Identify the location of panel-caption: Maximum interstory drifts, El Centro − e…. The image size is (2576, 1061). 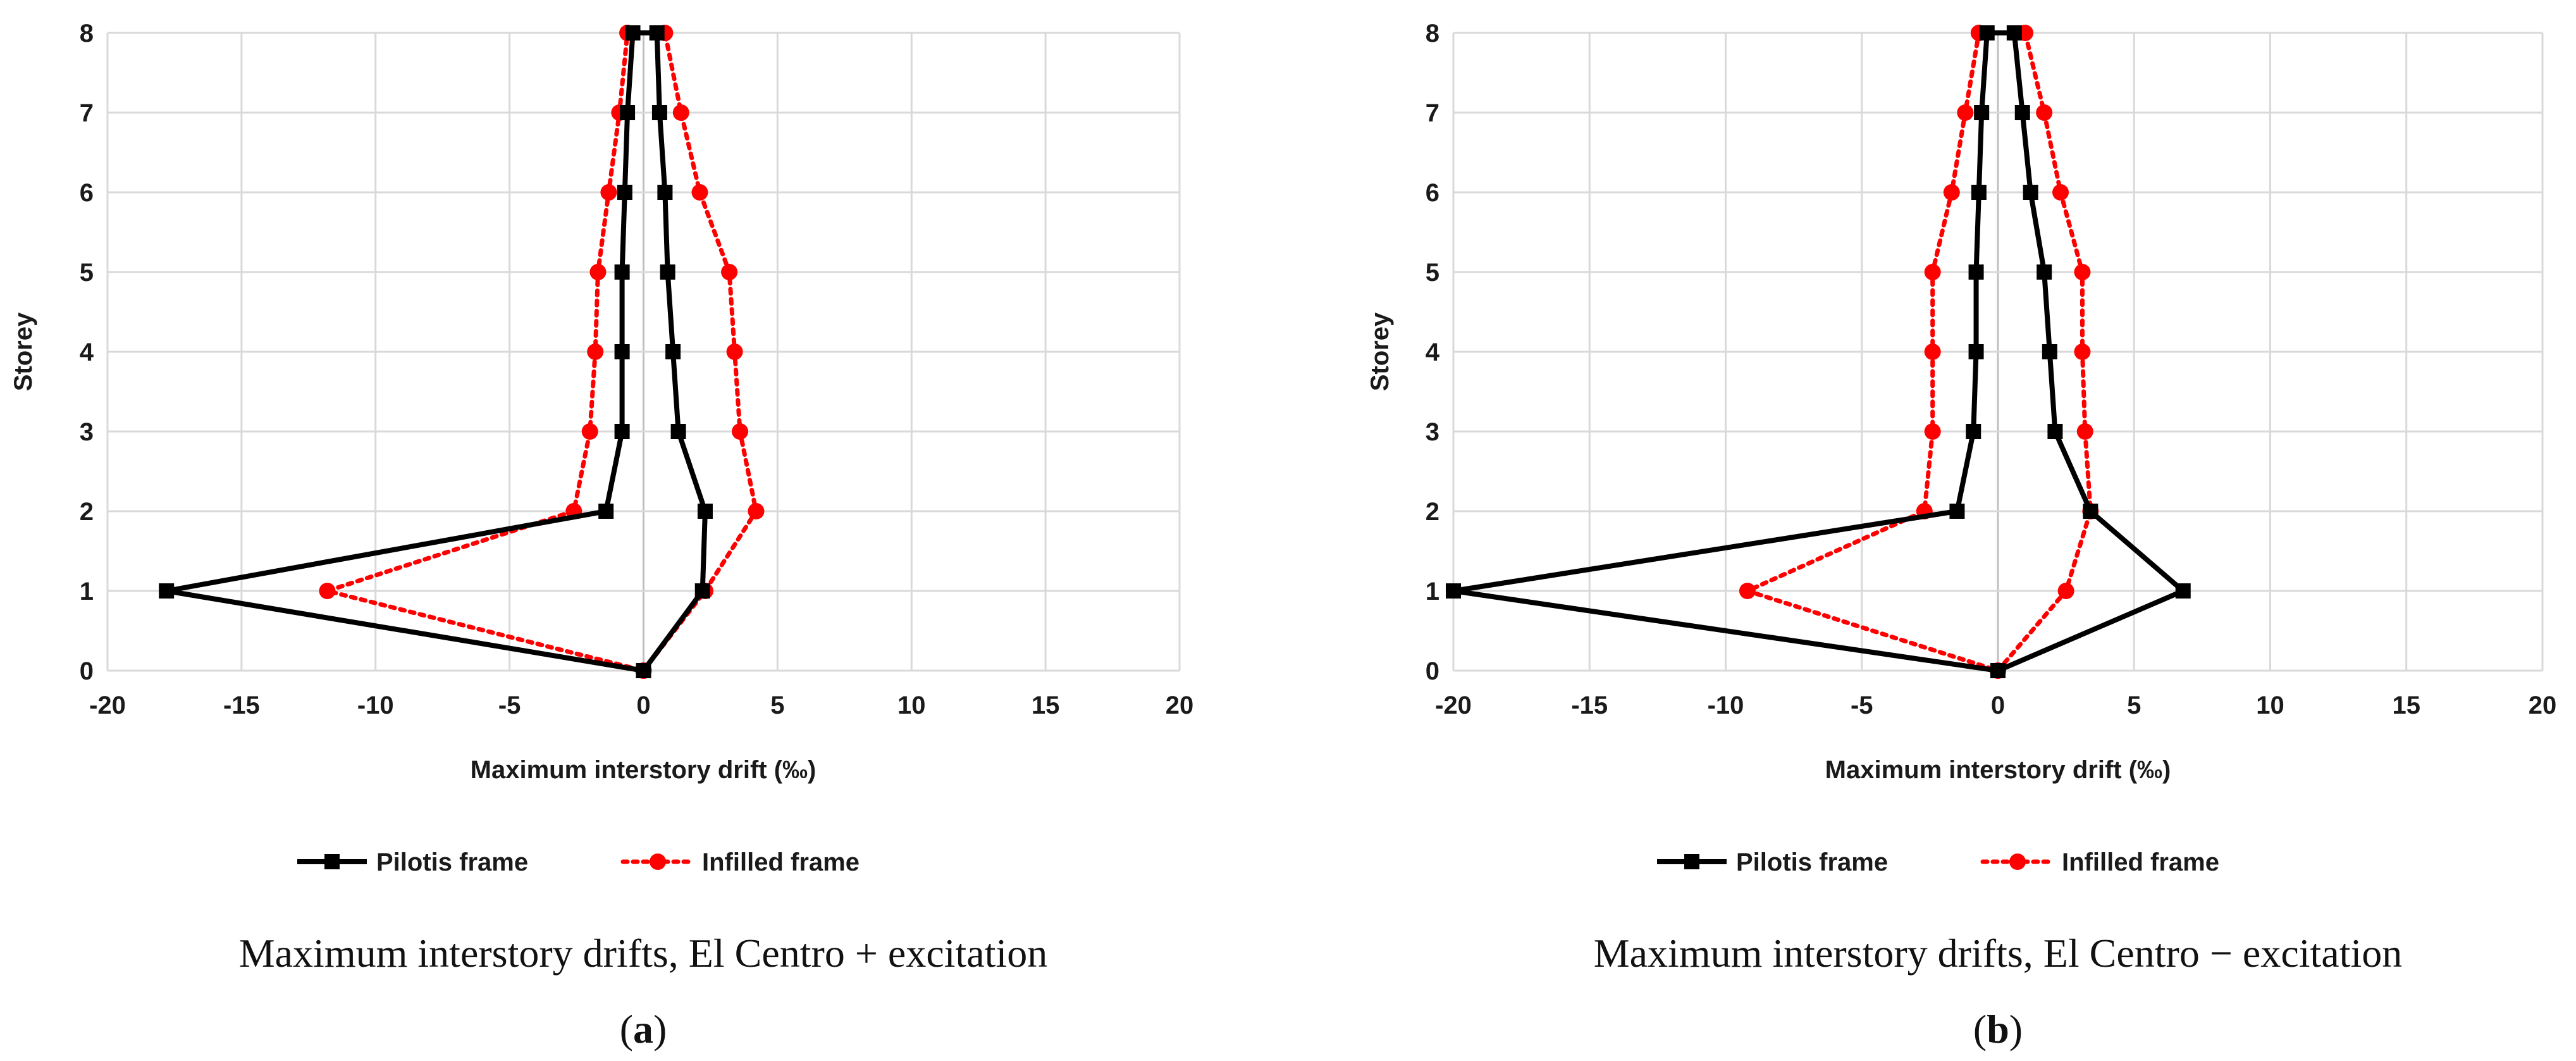
(1998, 953).